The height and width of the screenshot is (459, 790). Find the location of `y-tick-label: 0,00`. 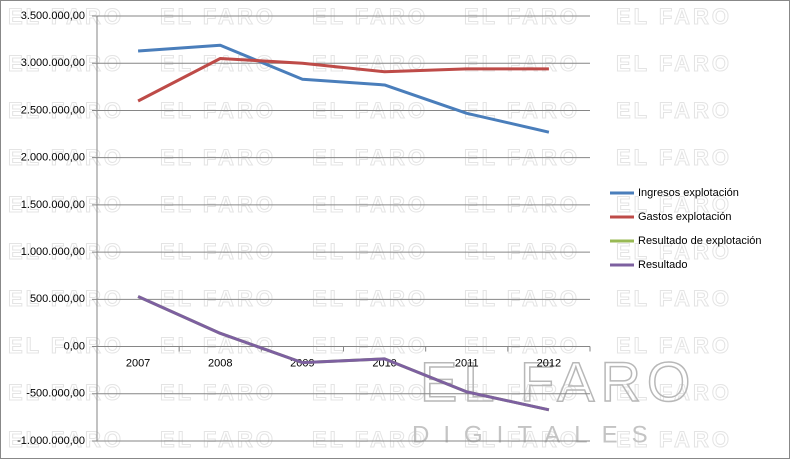

y-tick-label: 0,00 is located at coordinates (74, 346).